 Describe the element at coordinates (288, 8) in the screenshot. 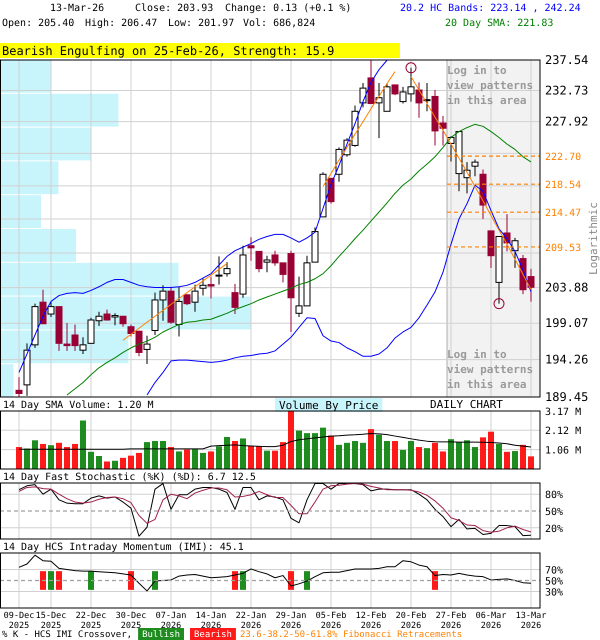

I see `text: Change: 0.13 (+0.1 %)` at that location.